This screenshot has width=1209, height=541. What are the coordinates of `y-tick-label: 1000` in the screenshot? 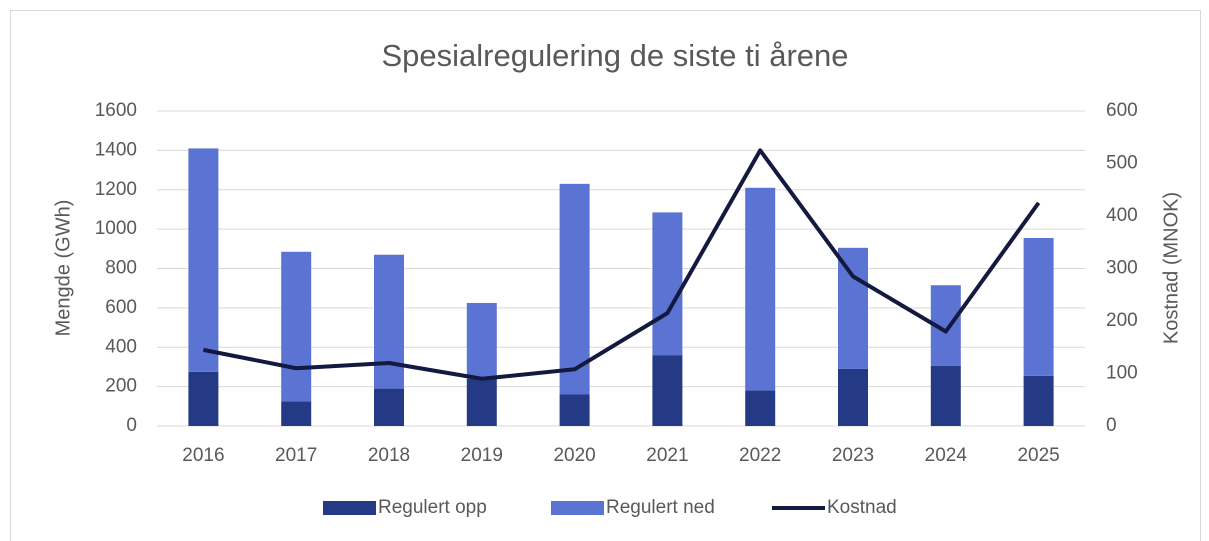 It's located at (116, 228).